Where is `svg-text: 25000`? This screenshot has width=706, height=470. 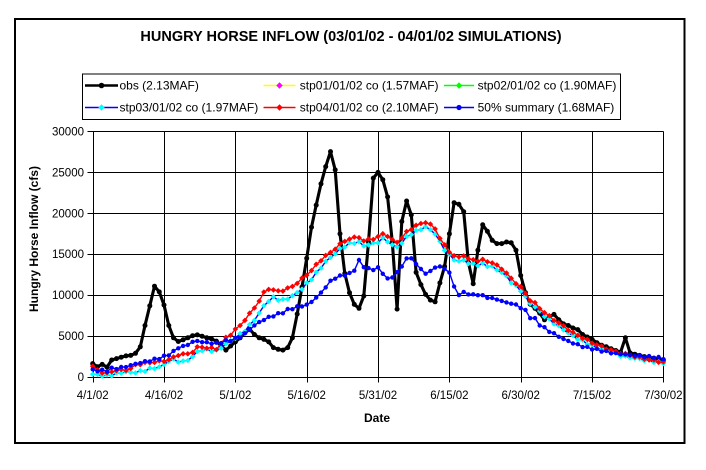
svg-text: 25000 is located at coordinates (68, 173).